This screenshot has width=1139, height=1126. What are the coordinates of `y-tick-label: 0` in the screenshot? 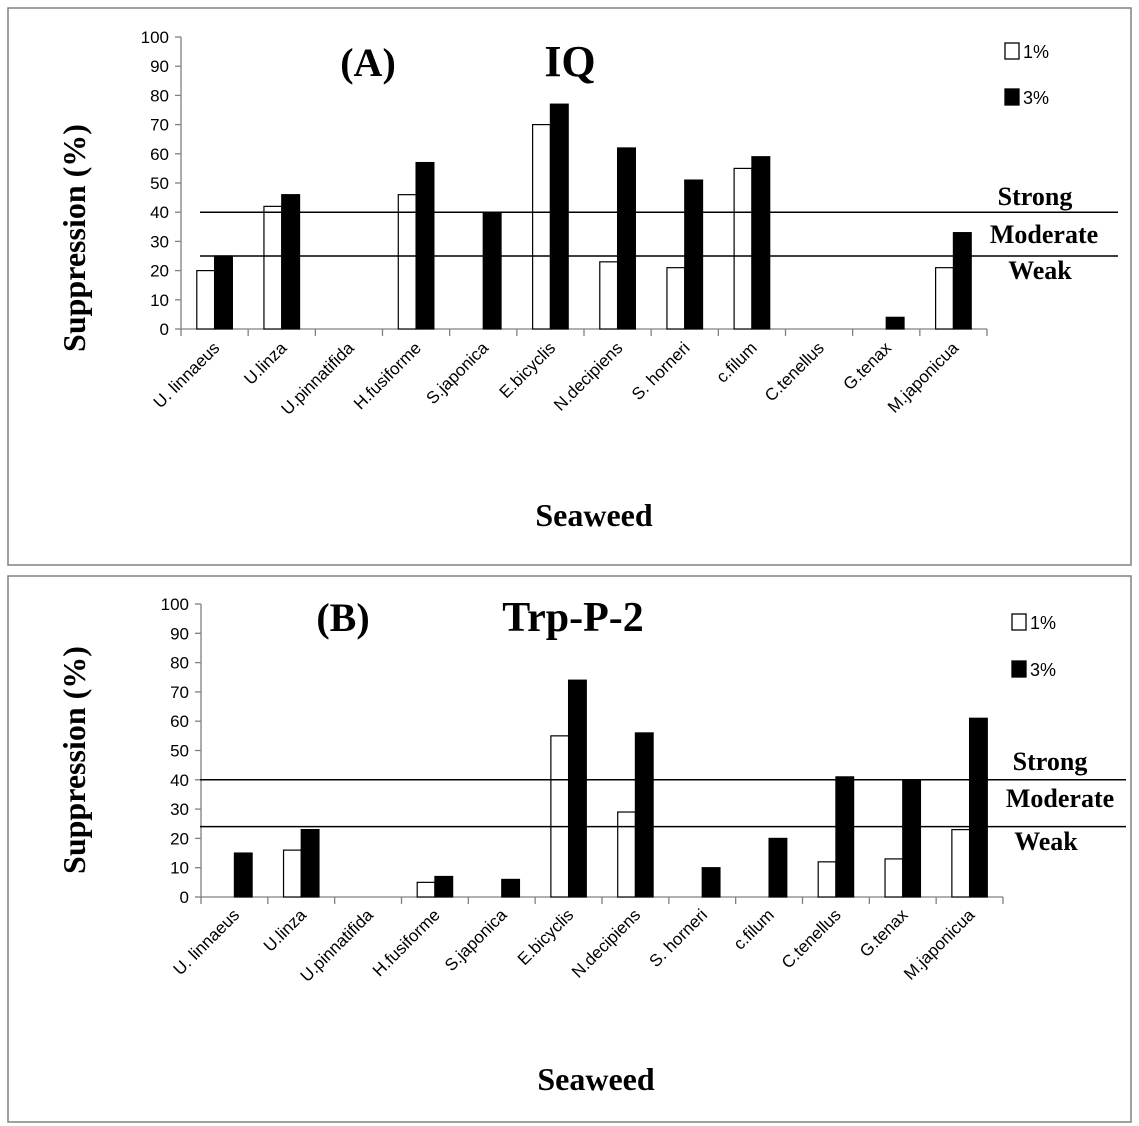 It's located at (164, 329).